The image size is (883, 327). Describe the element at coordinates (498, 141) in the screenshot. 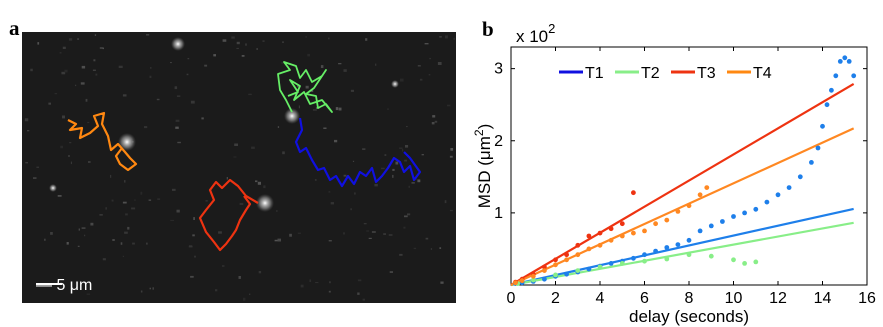

I see `y-tick-label: 2` at that location.